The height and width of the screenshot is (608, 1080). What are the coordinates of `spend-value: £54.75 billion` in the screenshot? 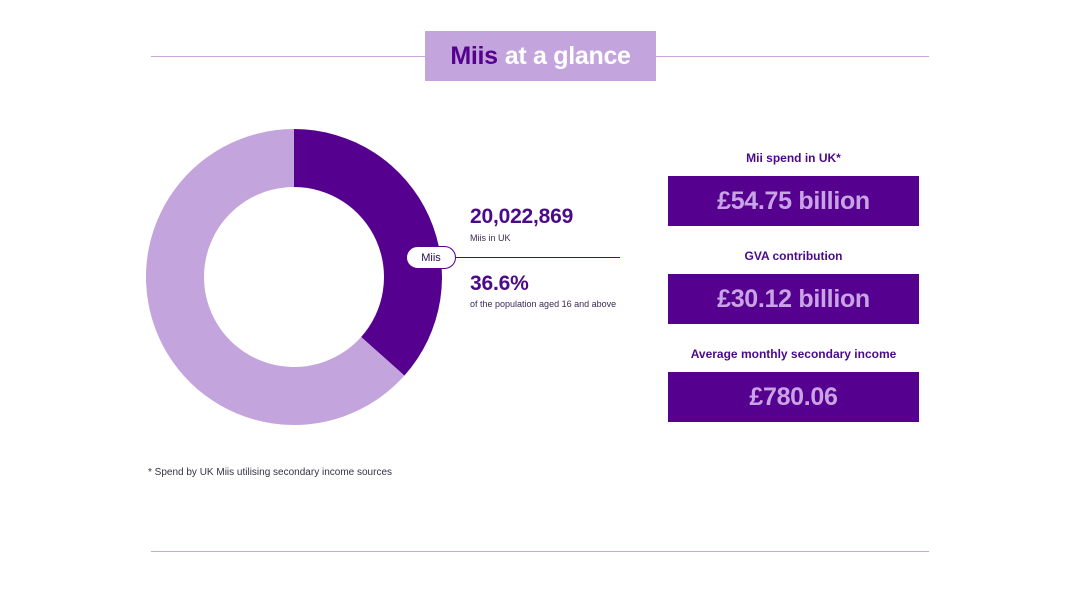 It's located at (793, 201).